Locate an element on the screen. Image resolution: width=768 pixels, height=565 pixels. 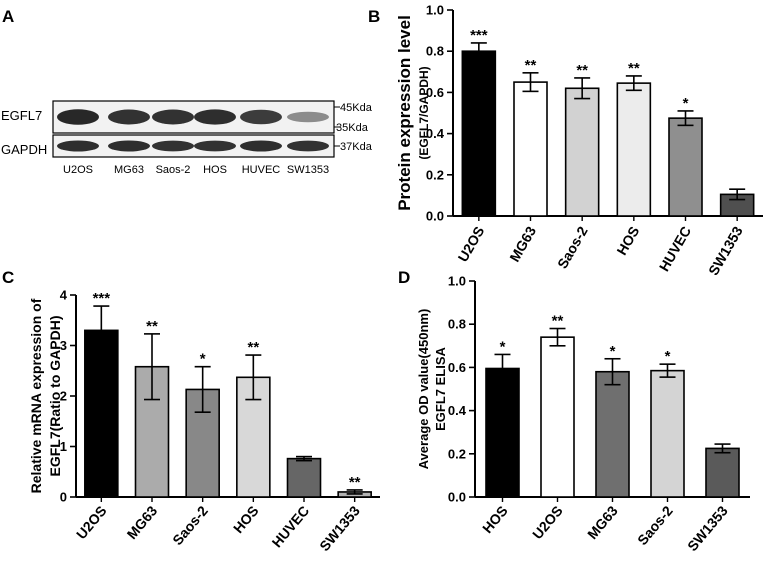
panel-label-d: D is located at coordinates (404, 277).